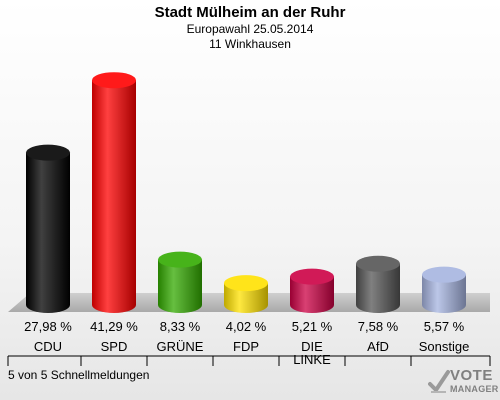  What do you see at coordinates (246, 346) in the screenshot?
I see `category-label: FDP` at bounding box center [246, 346].